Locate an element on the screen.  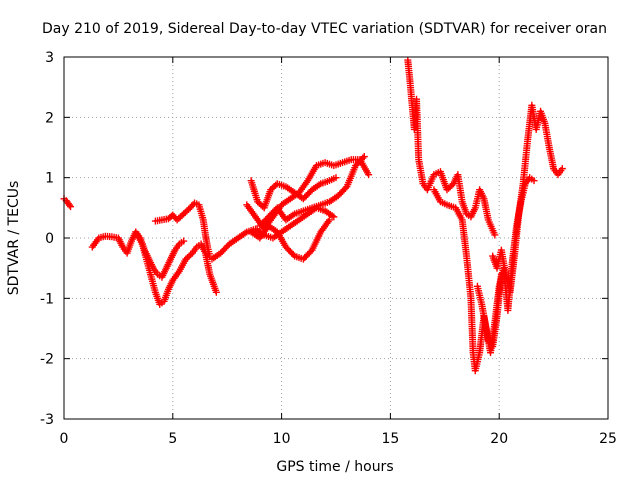
y-tick-label: 3 is located at coordinates (49, 58).